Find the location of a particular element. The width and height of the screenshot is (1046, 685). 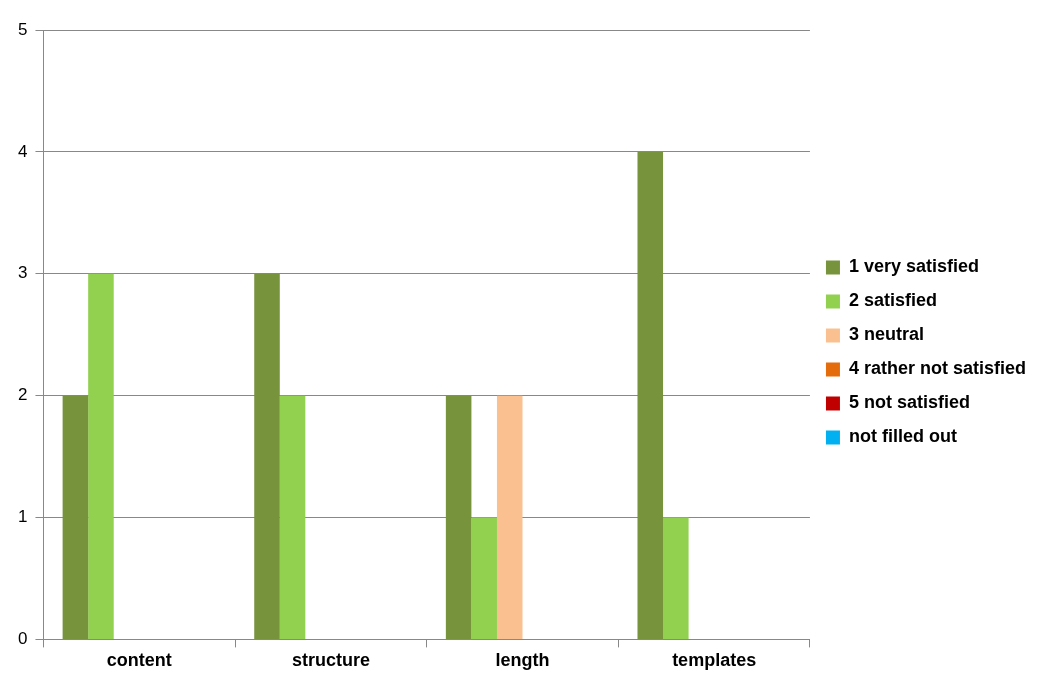

legend-label: 2 satisfied is located at coordinates (892, 300).